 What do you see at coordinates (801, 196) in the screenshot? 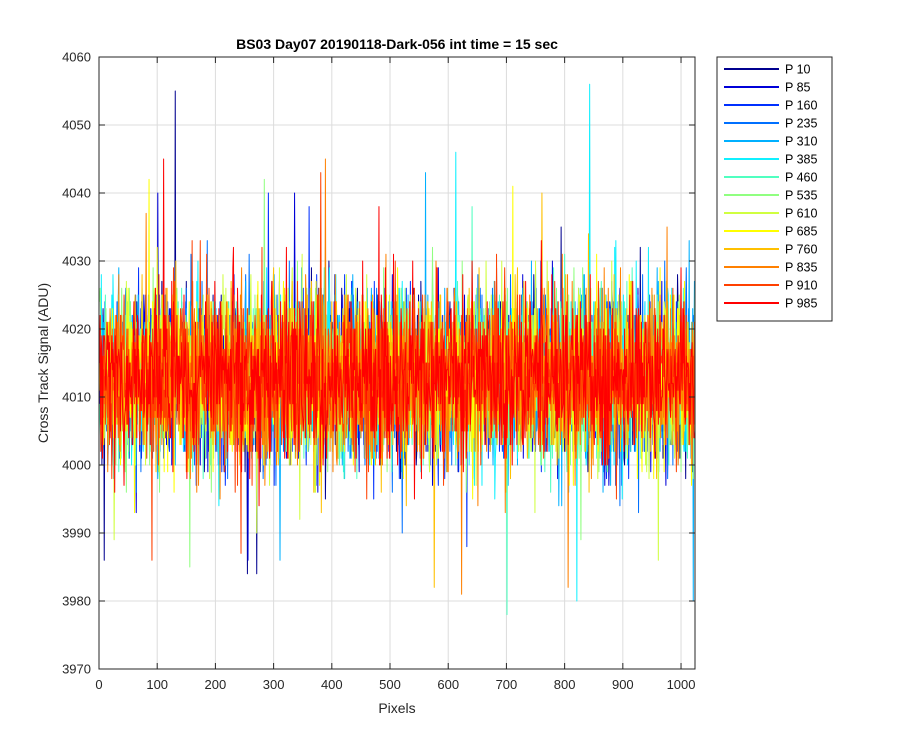
I see `legend-label: P 535` at bounding box center [801, 196].